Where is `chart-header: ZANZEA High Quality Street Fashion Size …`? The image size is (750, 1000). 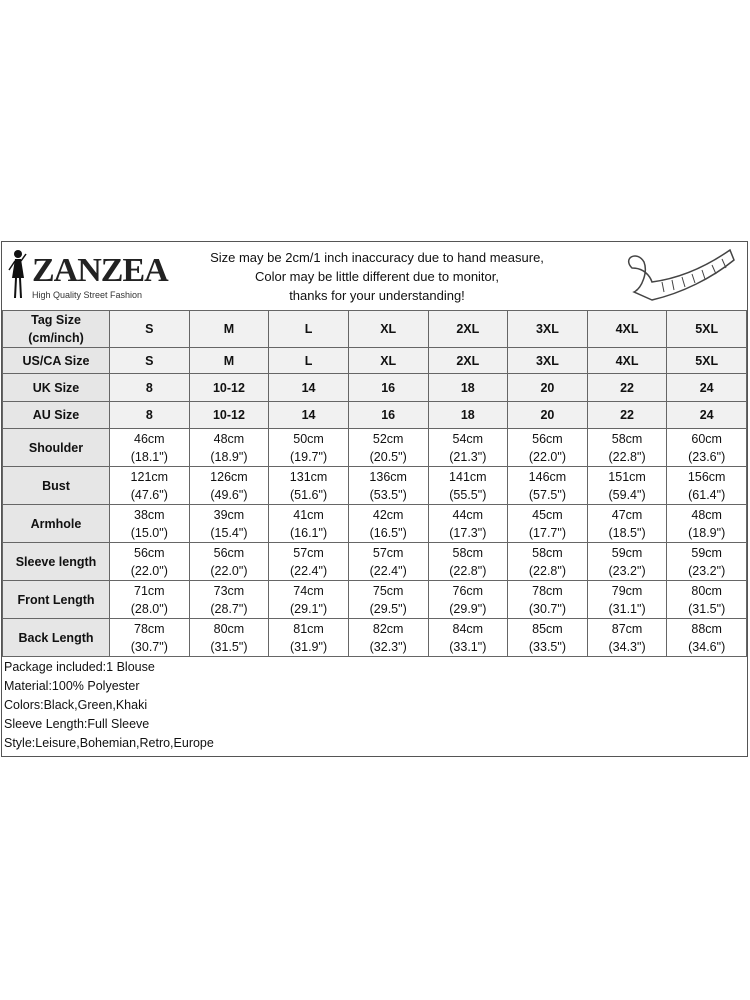 chart-header: ZANZEA High Quality Street Fashion Size … is located at coordinates (374, 276).